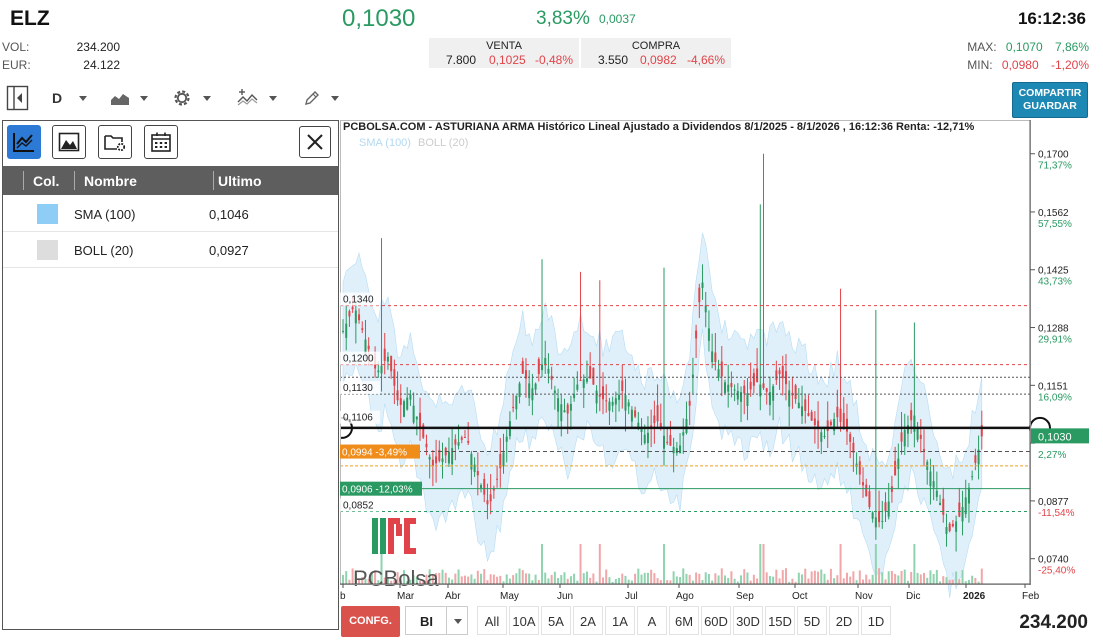  I want to click on range-button-30d: 30D, so click(748, 620).